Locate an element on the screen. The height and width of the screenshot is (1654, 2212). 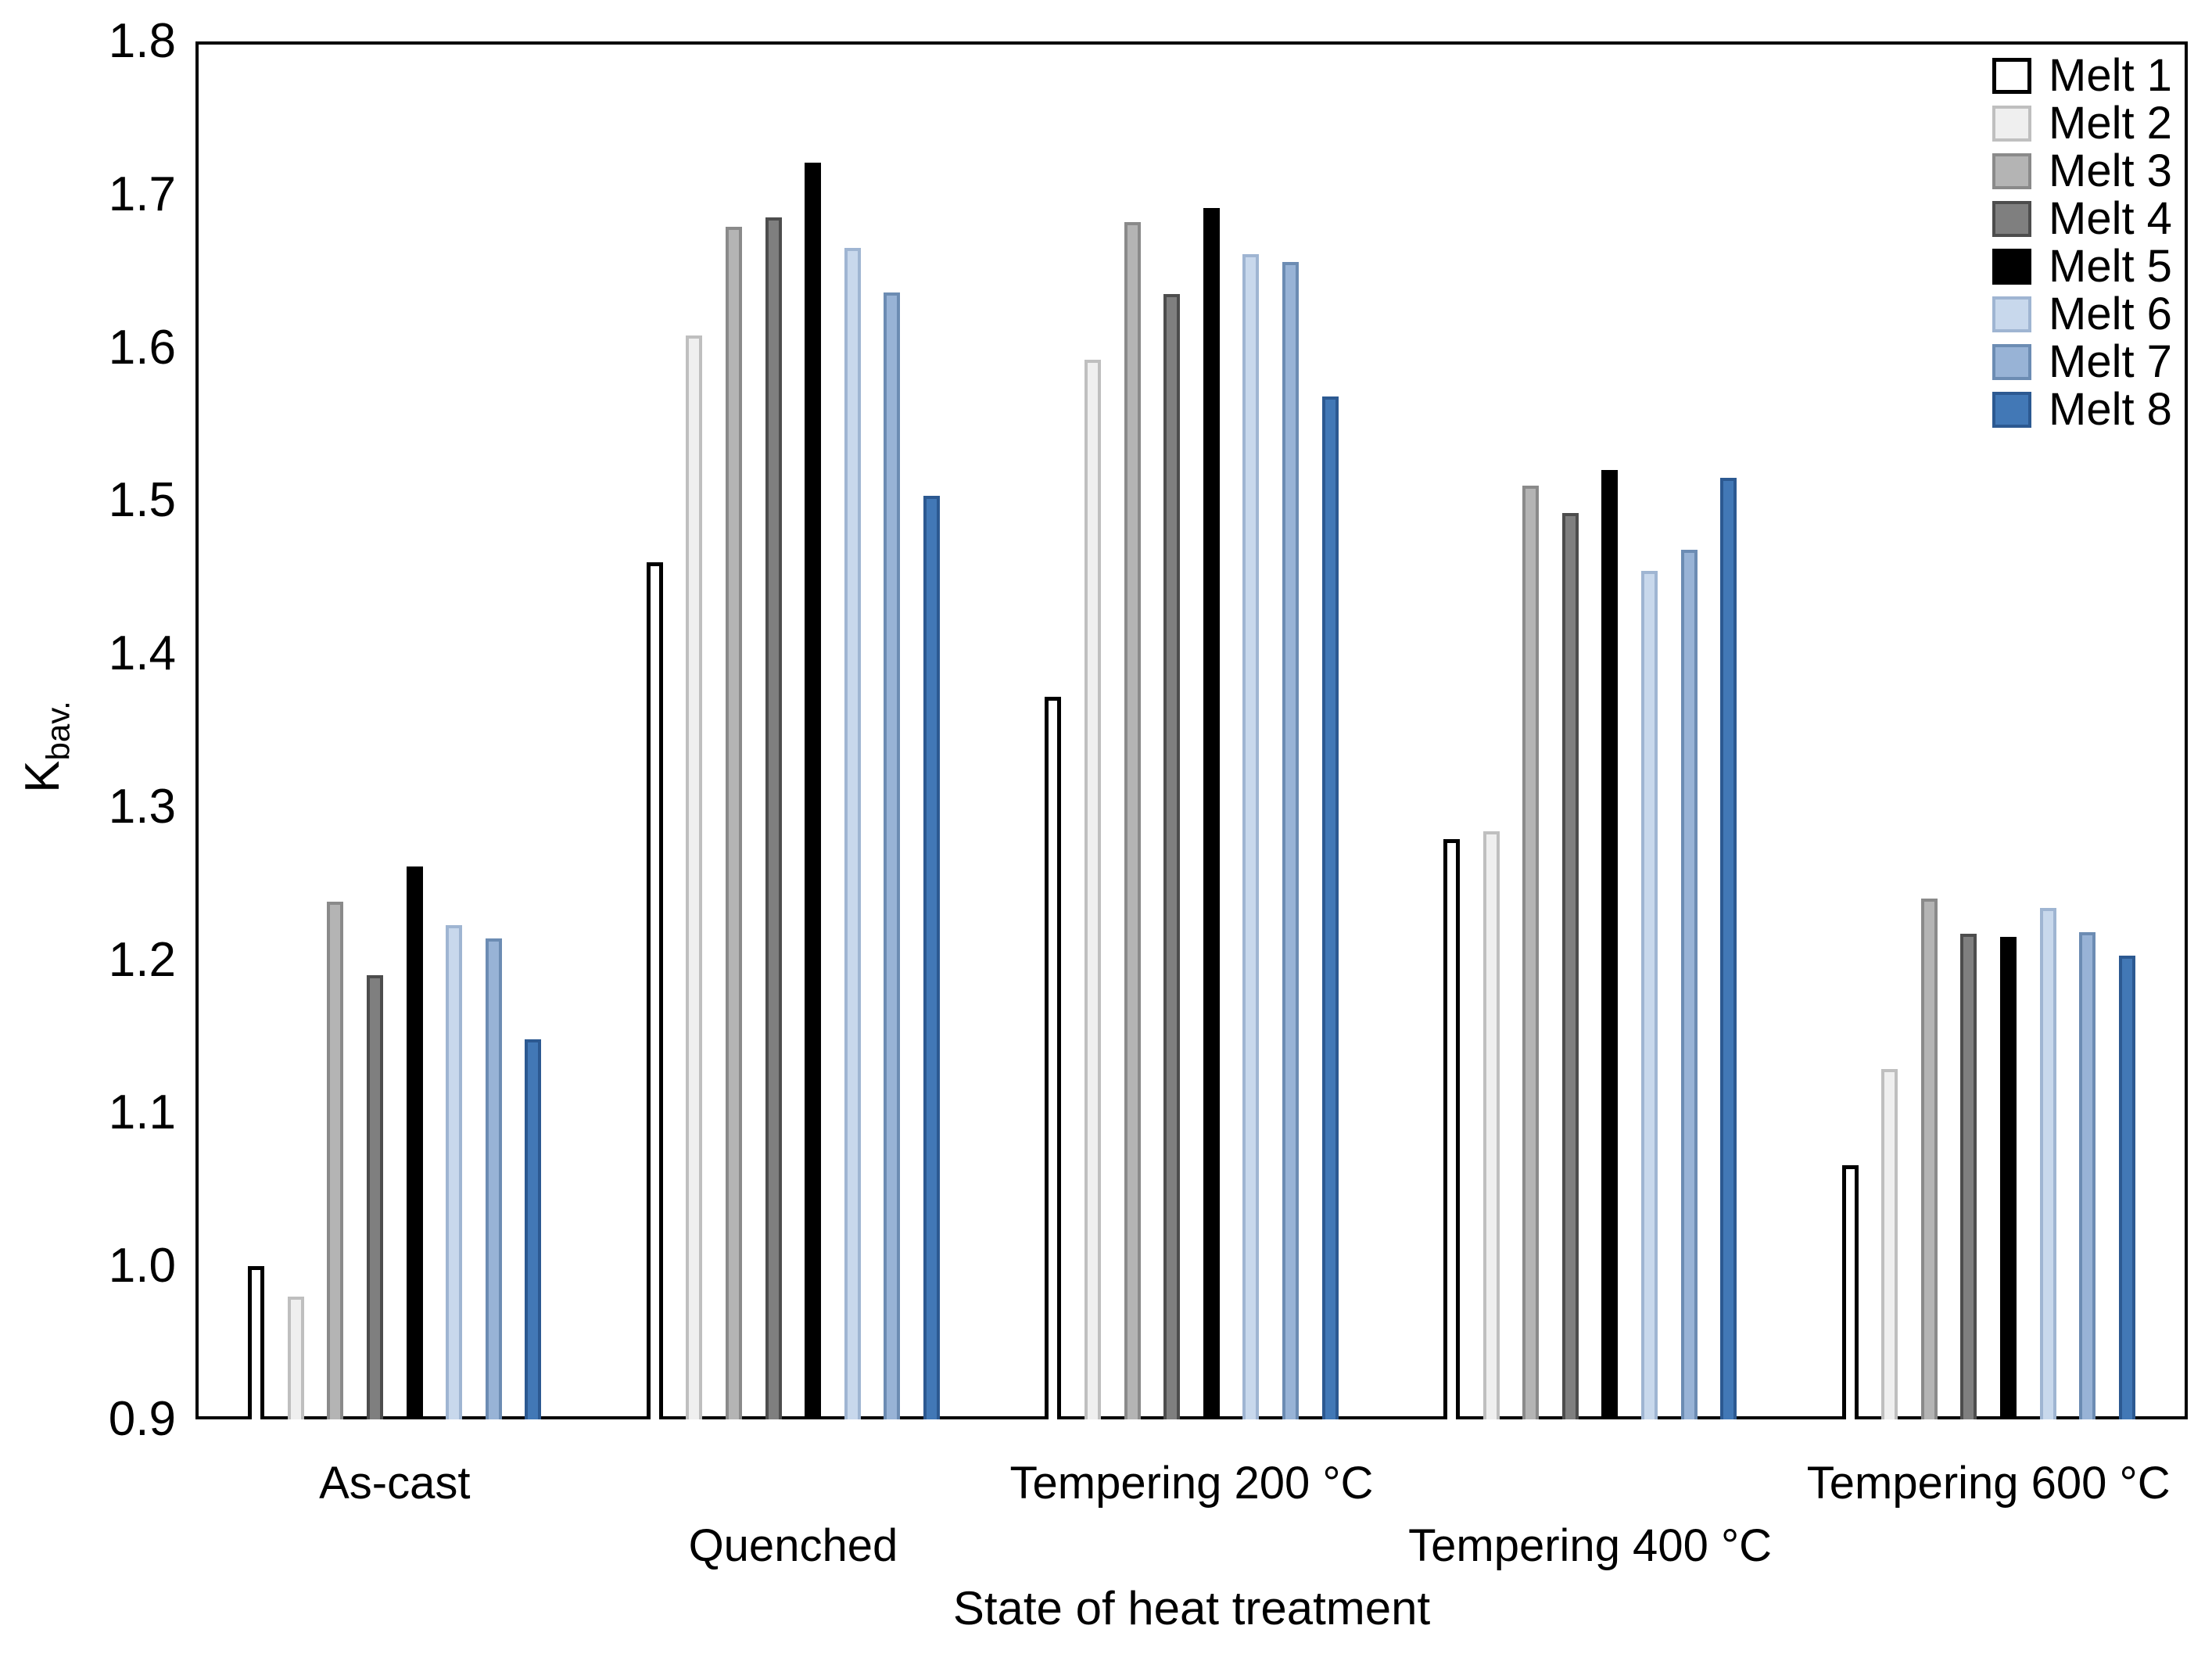
y-axis-title-main: K is located at coordinates (43, 776).